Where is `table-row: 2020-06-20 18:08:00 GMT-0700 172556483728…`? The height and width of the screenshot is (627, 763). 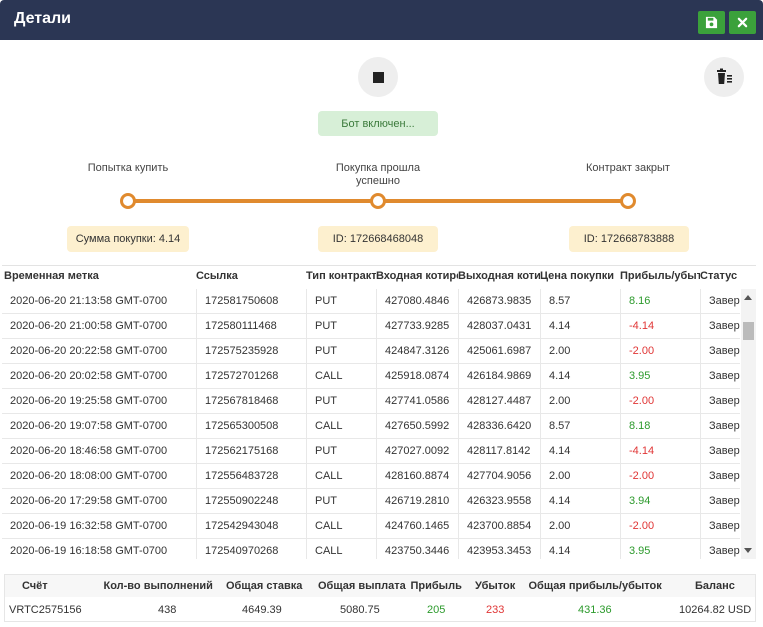
table-row: 2020-06-20 18:08:00 GMT-0700 172556483728… is located at coordinates (371, 476).